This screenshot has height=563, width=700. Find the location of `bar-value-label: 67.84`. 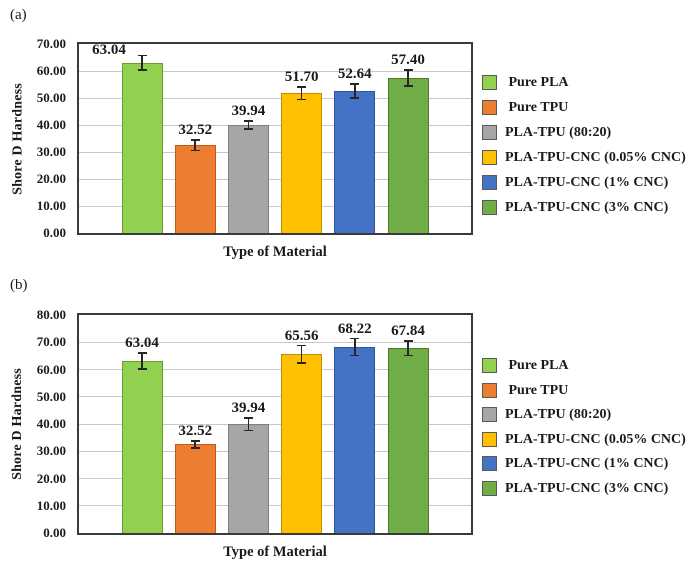

bar-value-label: 67.84 is located at coordinates (408, 330).